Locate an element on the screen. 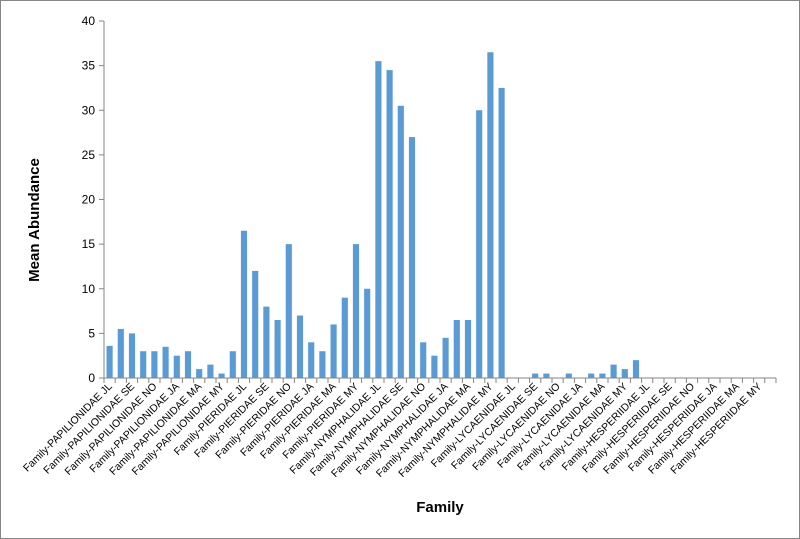 The width and height of the screenshot is (800, 539). y-tick-label: 0 is located at coordinates (91, 378).